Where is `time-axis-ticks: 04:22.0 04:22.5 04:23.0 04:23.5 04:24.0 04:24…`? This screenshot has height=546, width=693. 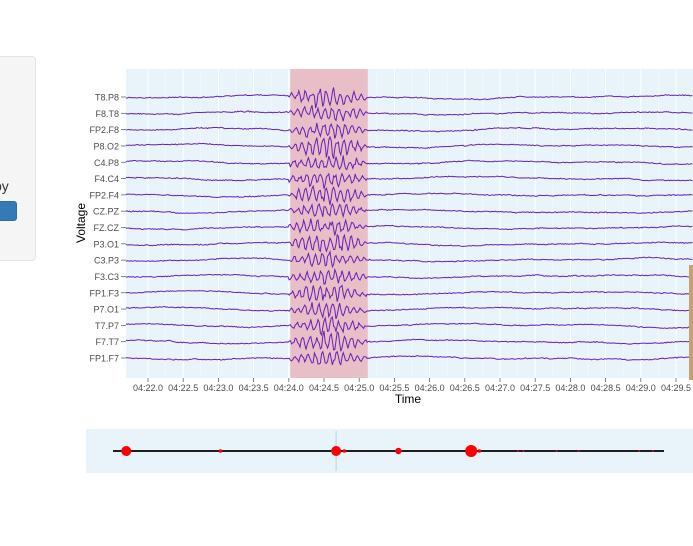
time-axis-ticks: 04:22.0 04:22.5 04:23.0 04:23.5 04:24.0 04:24… is located at coordinates (412, 385).